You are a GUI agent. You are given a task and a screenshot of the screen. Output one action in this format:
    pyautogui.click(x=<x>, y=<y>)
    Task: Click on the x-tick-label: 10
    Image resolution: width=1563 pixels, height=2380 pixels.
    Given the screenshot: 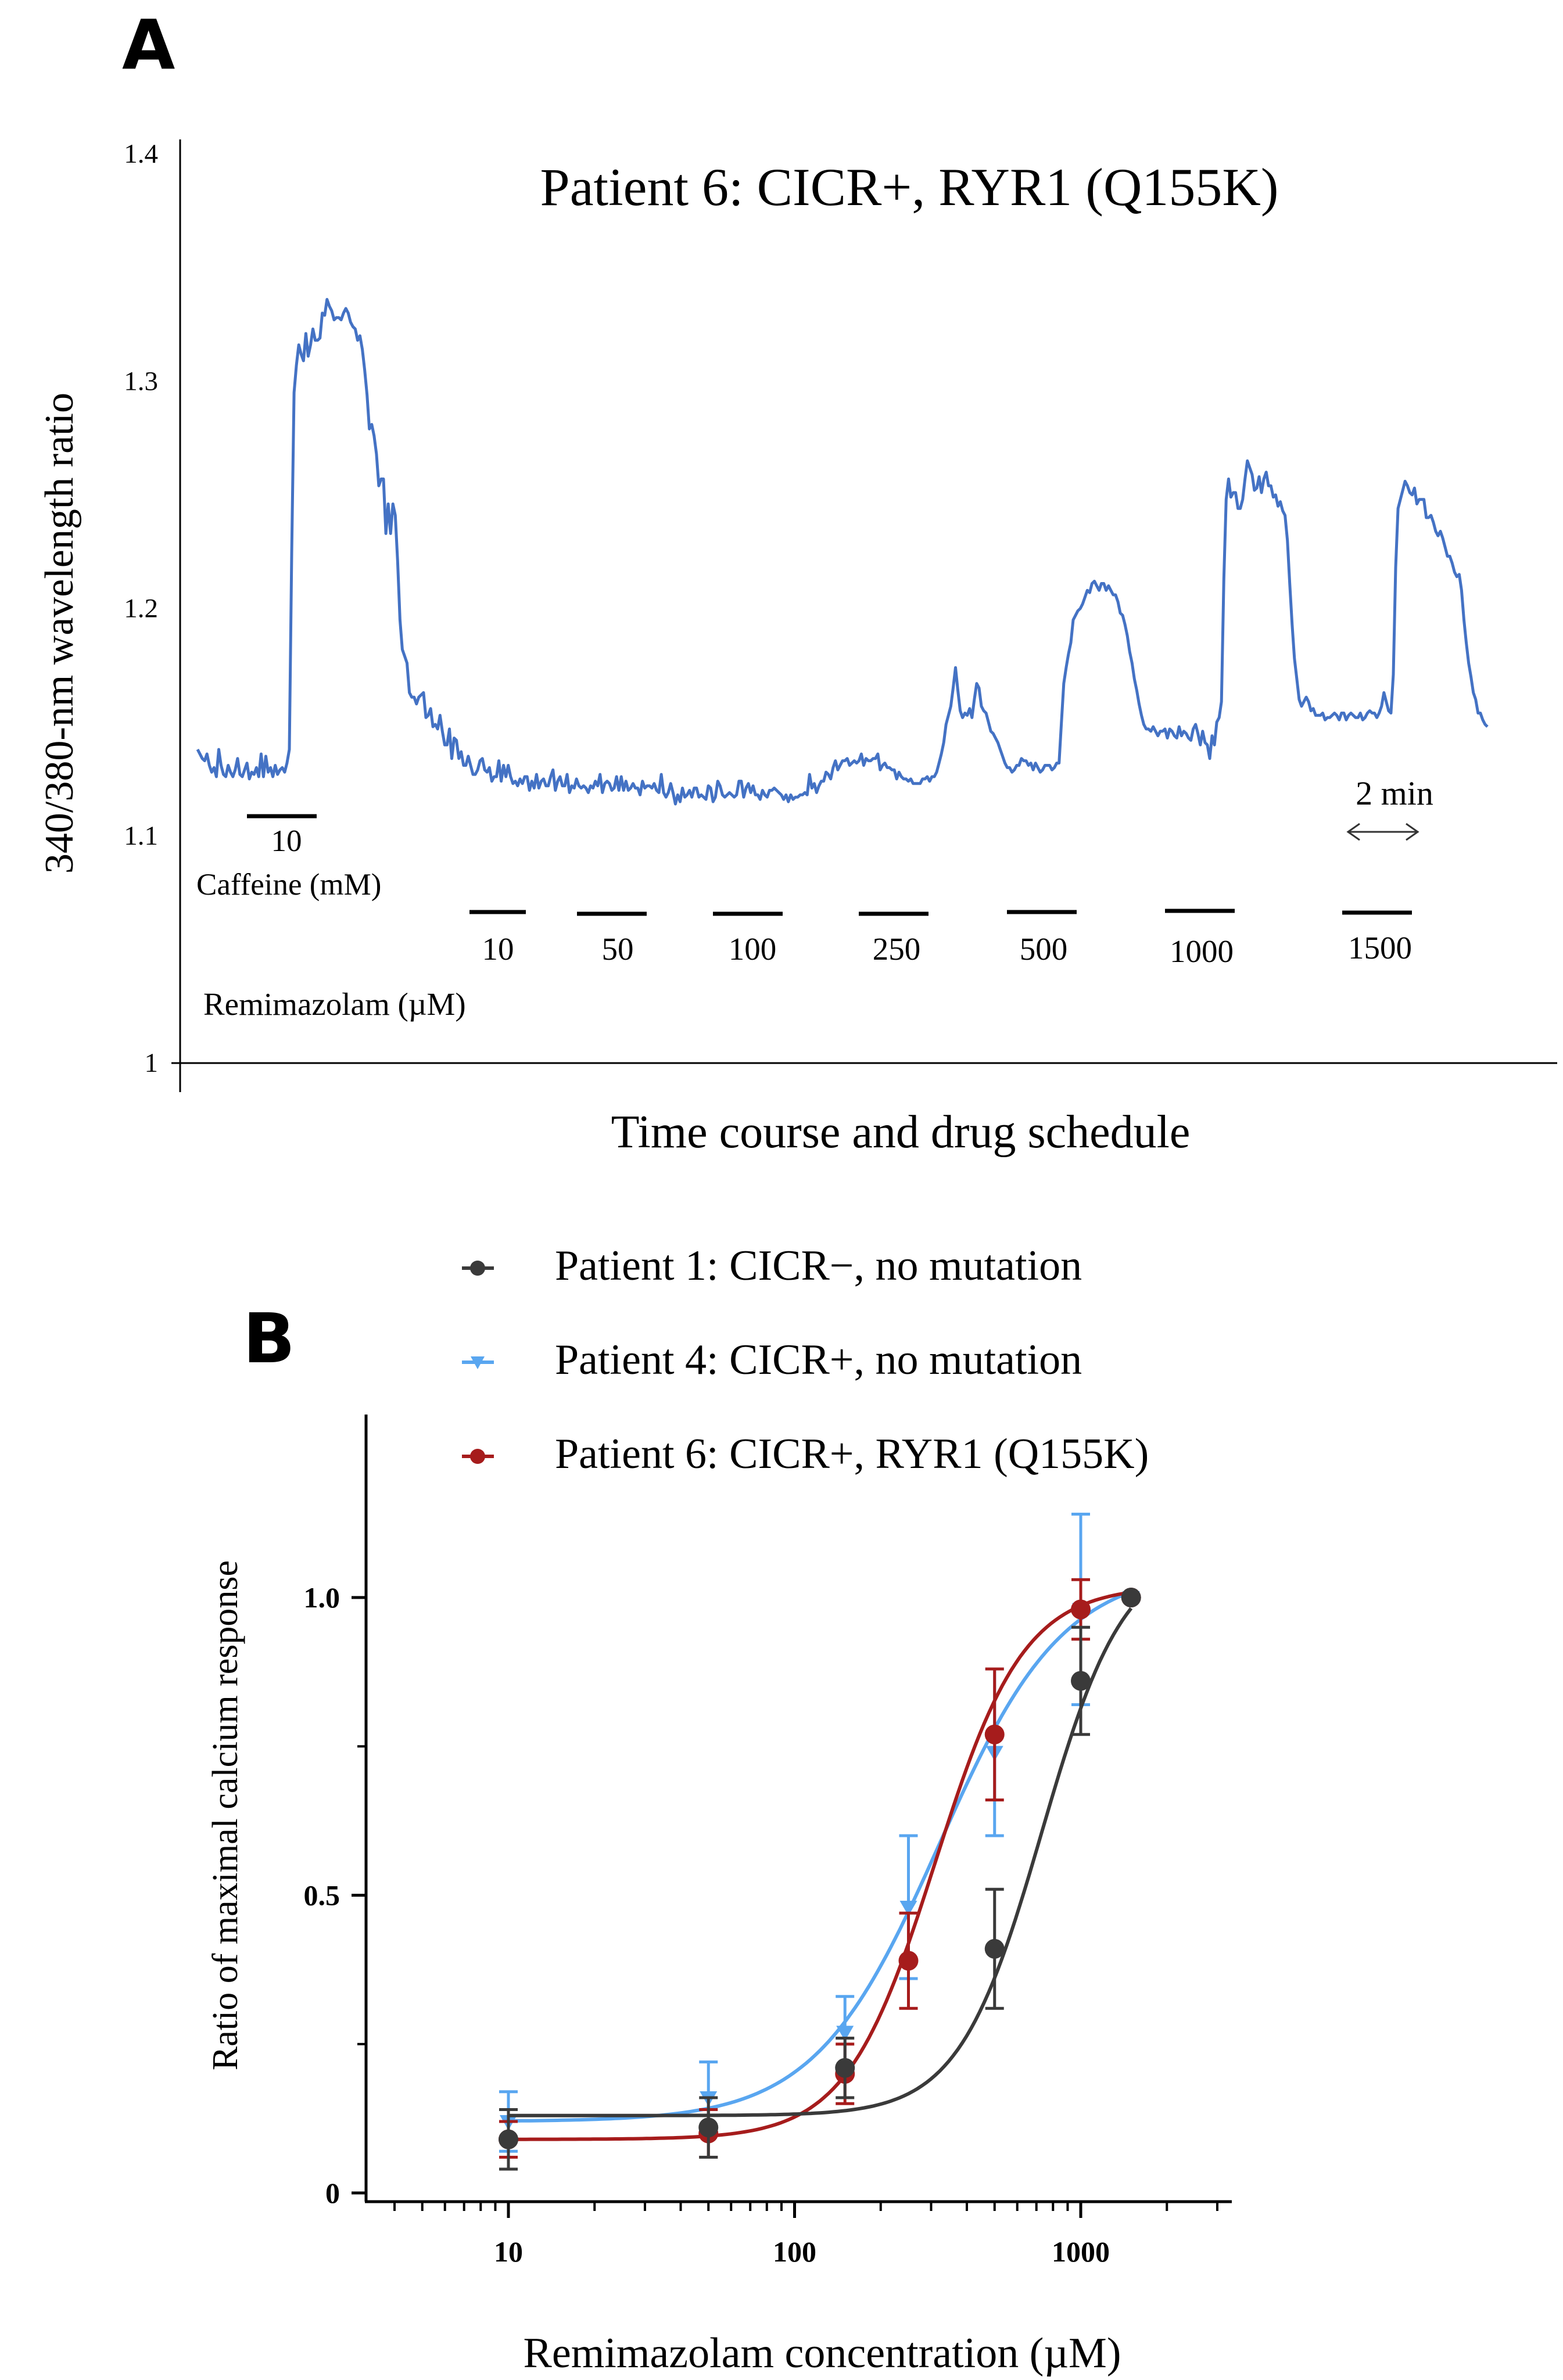 What is the action you would take?
    pyautogui.click(x=508, y=2252)
    